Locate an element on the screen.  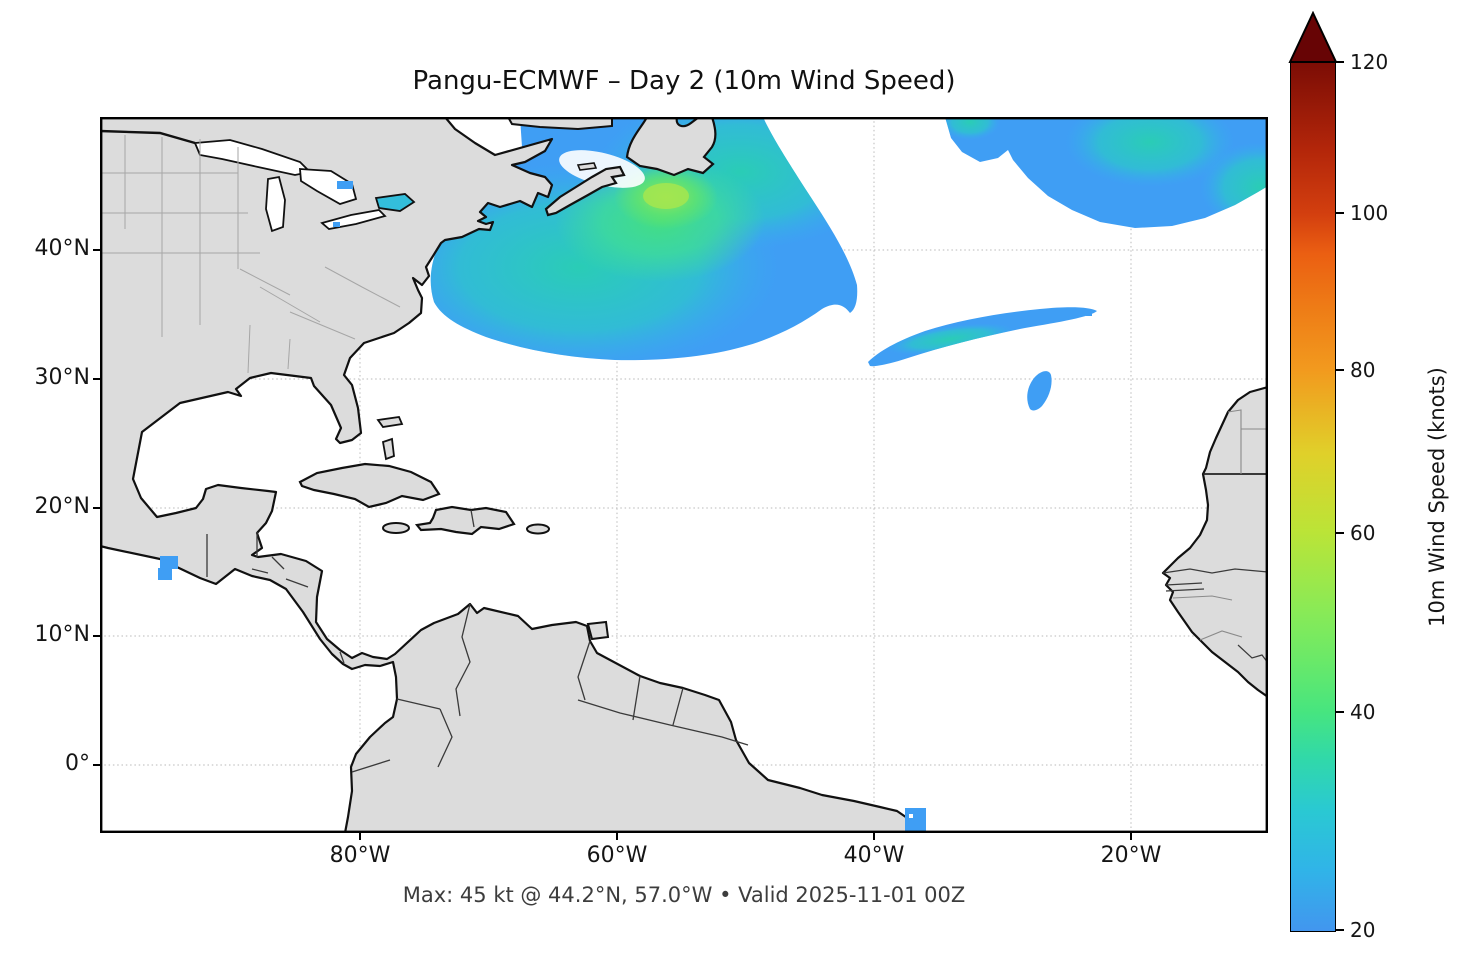
tehuantepec-patch is located at coordinates (169, 562).